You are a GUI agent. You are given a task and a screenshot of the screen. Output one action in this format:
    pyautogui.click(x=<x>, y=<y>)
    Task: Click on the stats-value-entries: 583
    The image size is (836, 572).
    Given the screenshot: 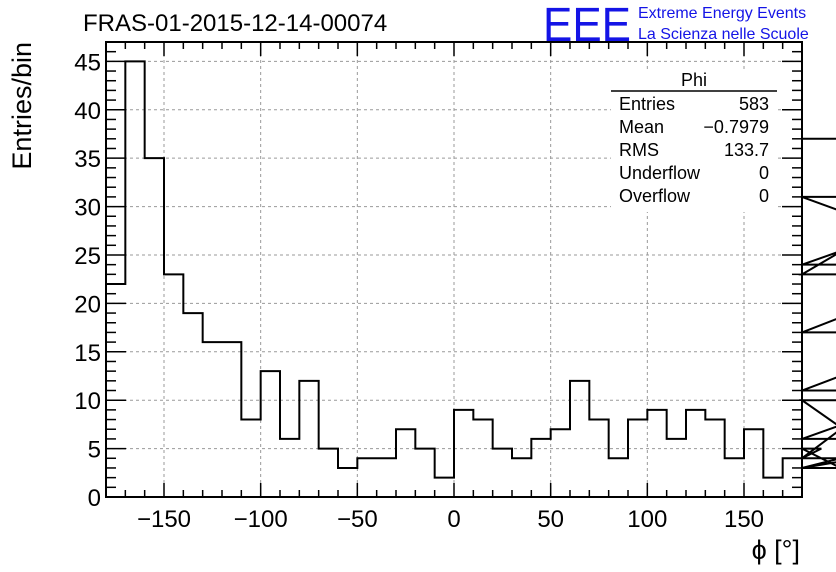 What is the action you would take?
    pyautogui.click(x=754, y=104)
    